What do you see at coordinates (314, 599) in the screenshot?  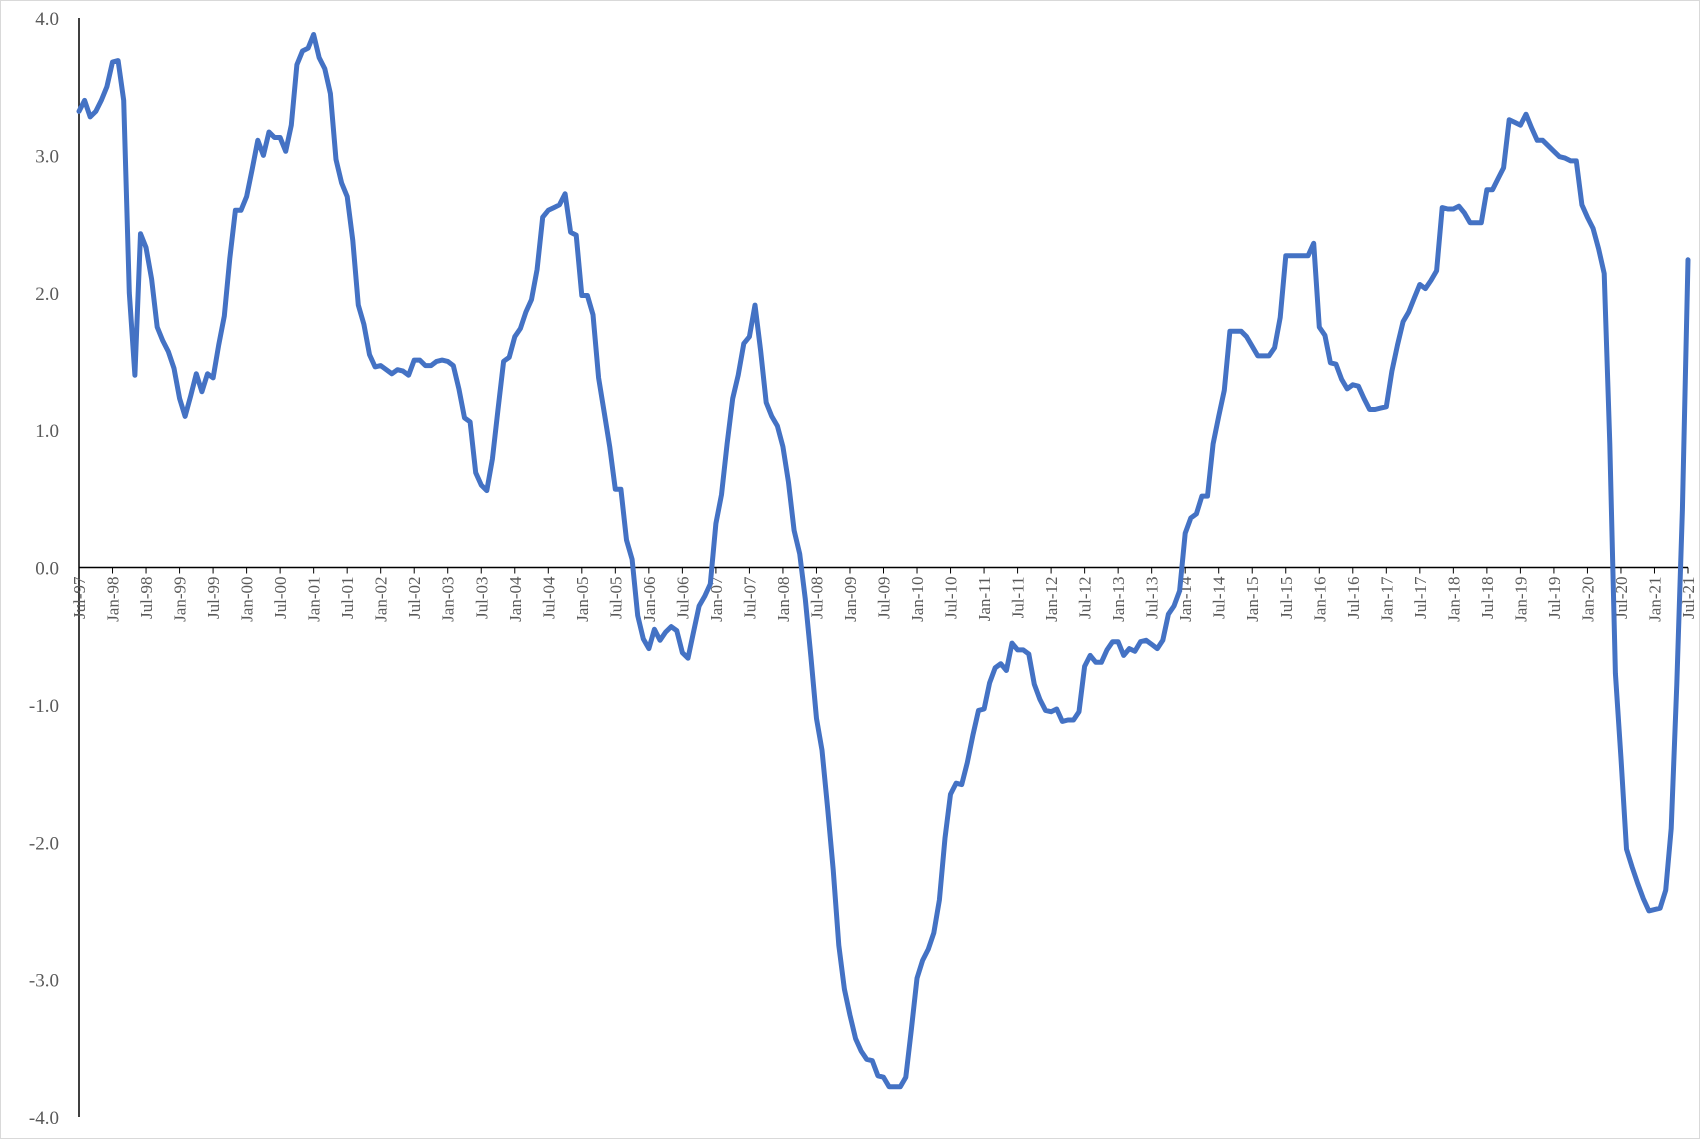 I see `x-tick-label: Jan-01` at bounding box center [314, 599].